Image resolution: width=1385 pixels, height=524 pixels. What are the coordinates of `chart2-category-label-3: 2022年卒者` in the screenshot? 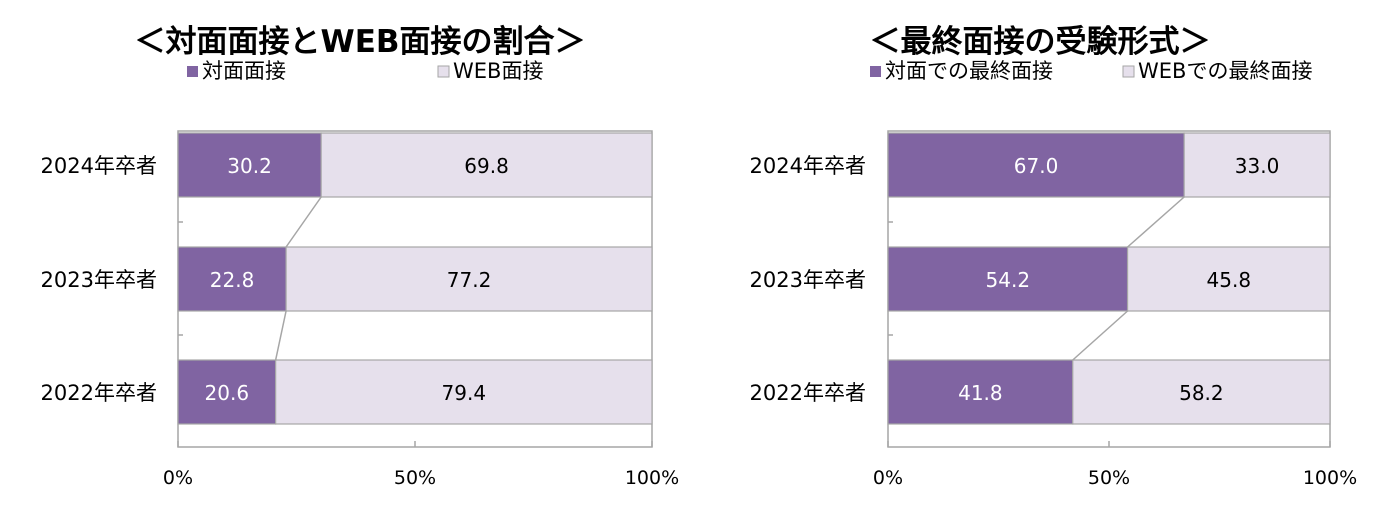 It's located at (808, 393).